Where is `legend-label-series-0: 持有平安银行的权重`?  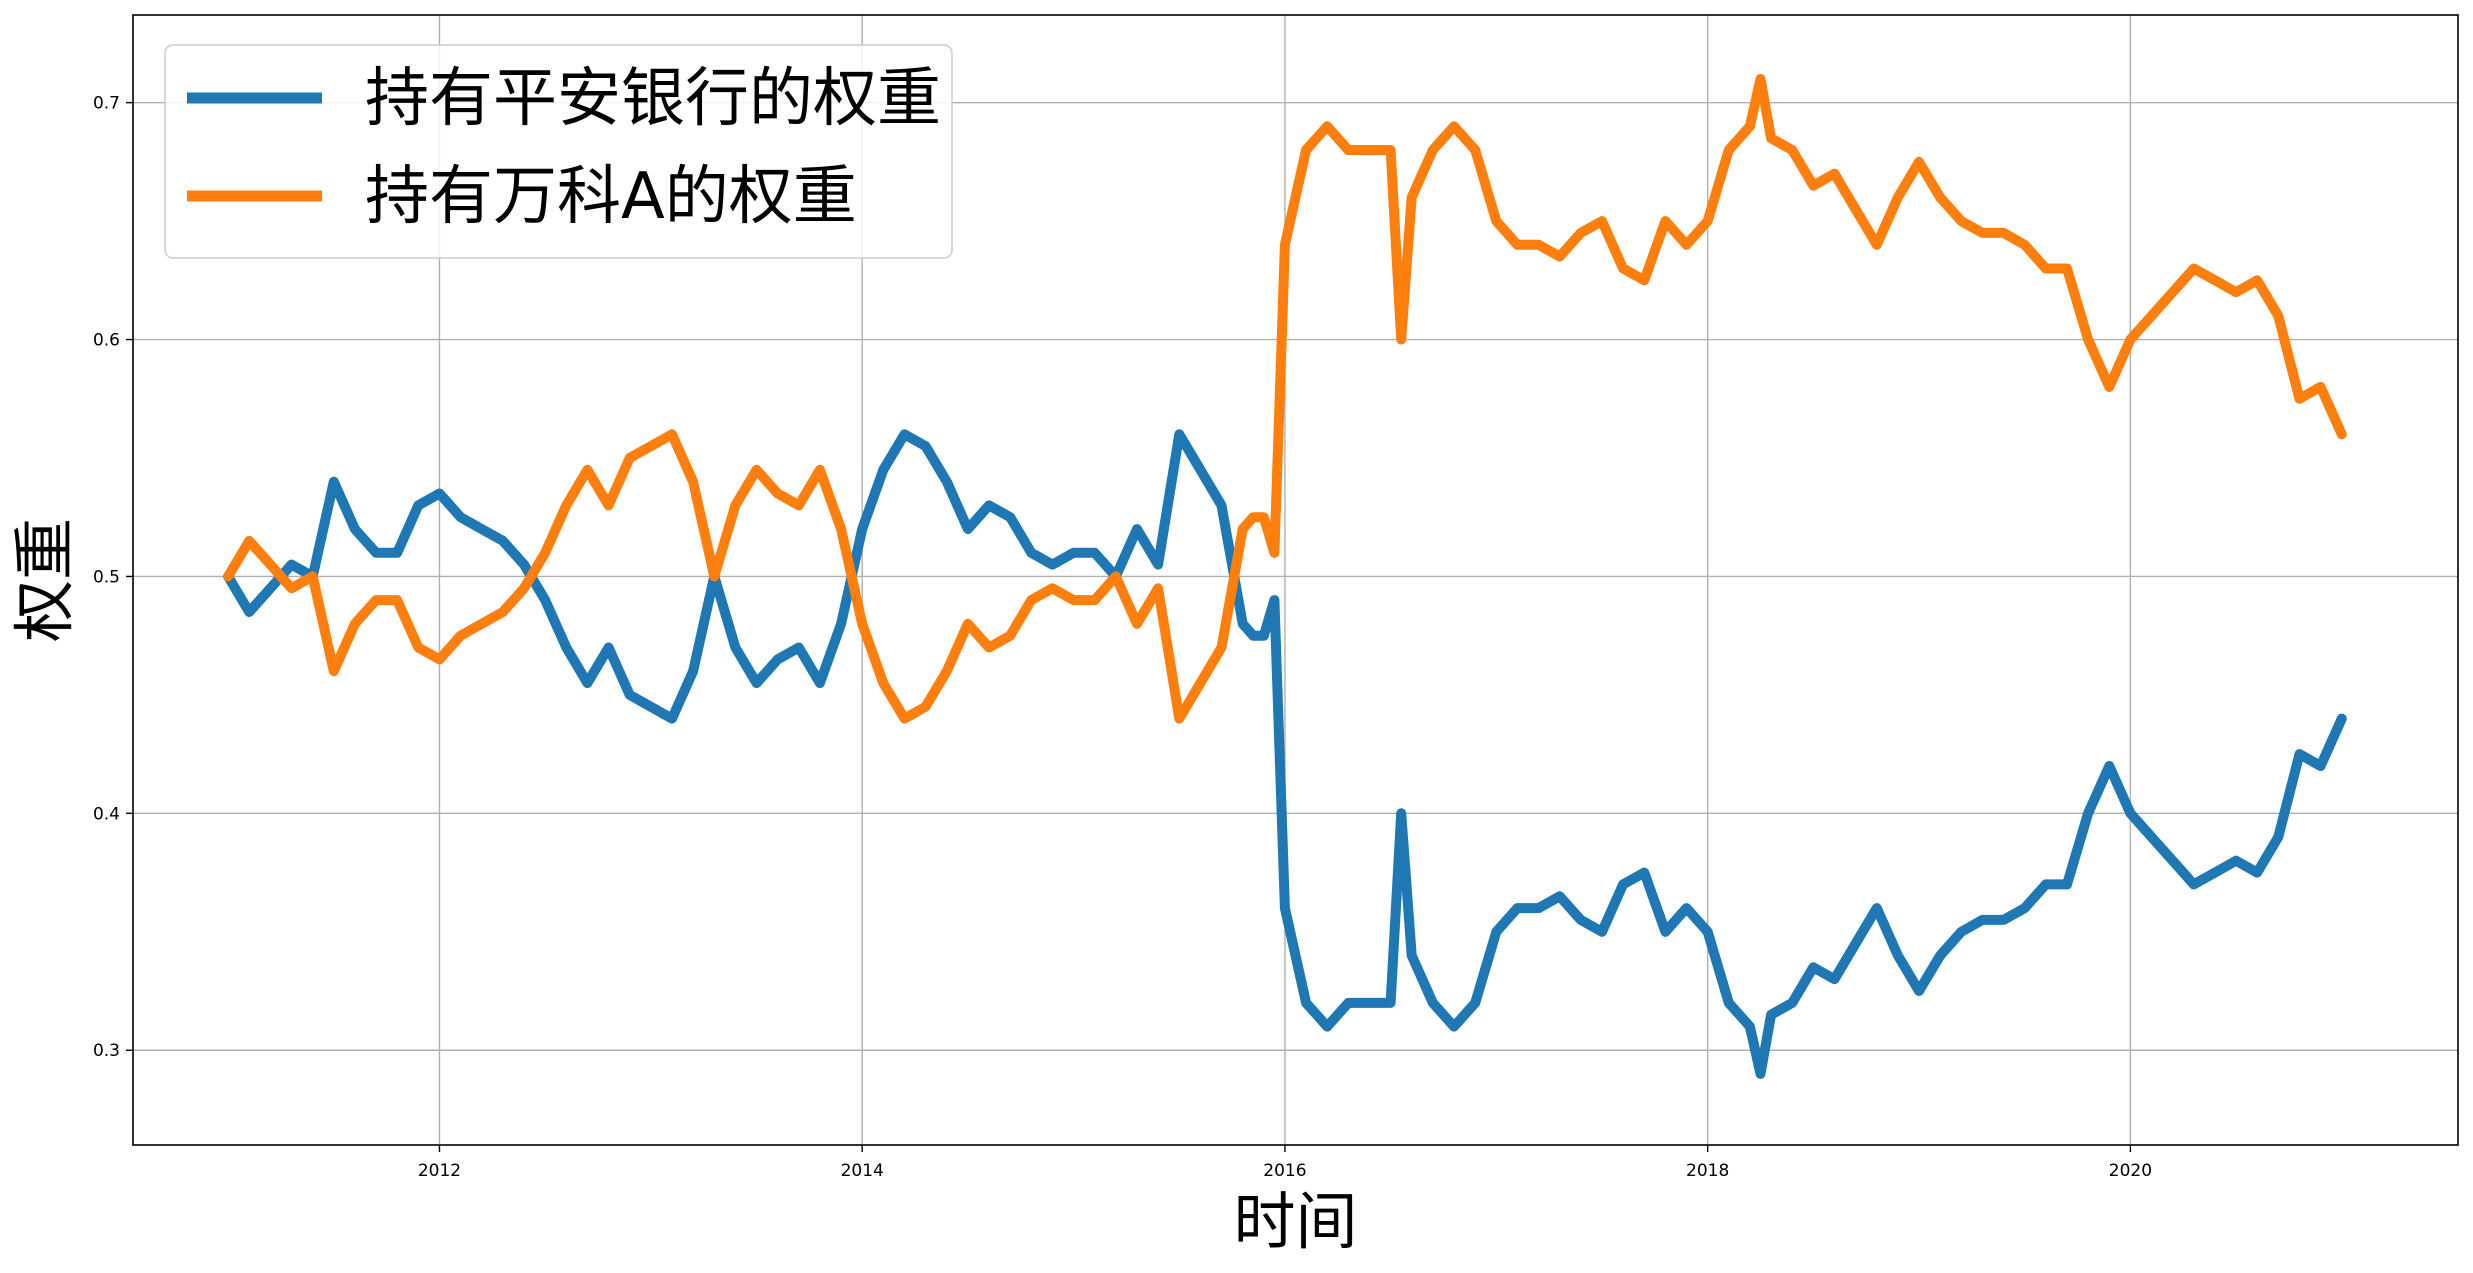
legend-label-series-0: 持有平安银行的权重 is located at coordinates (653, 99).